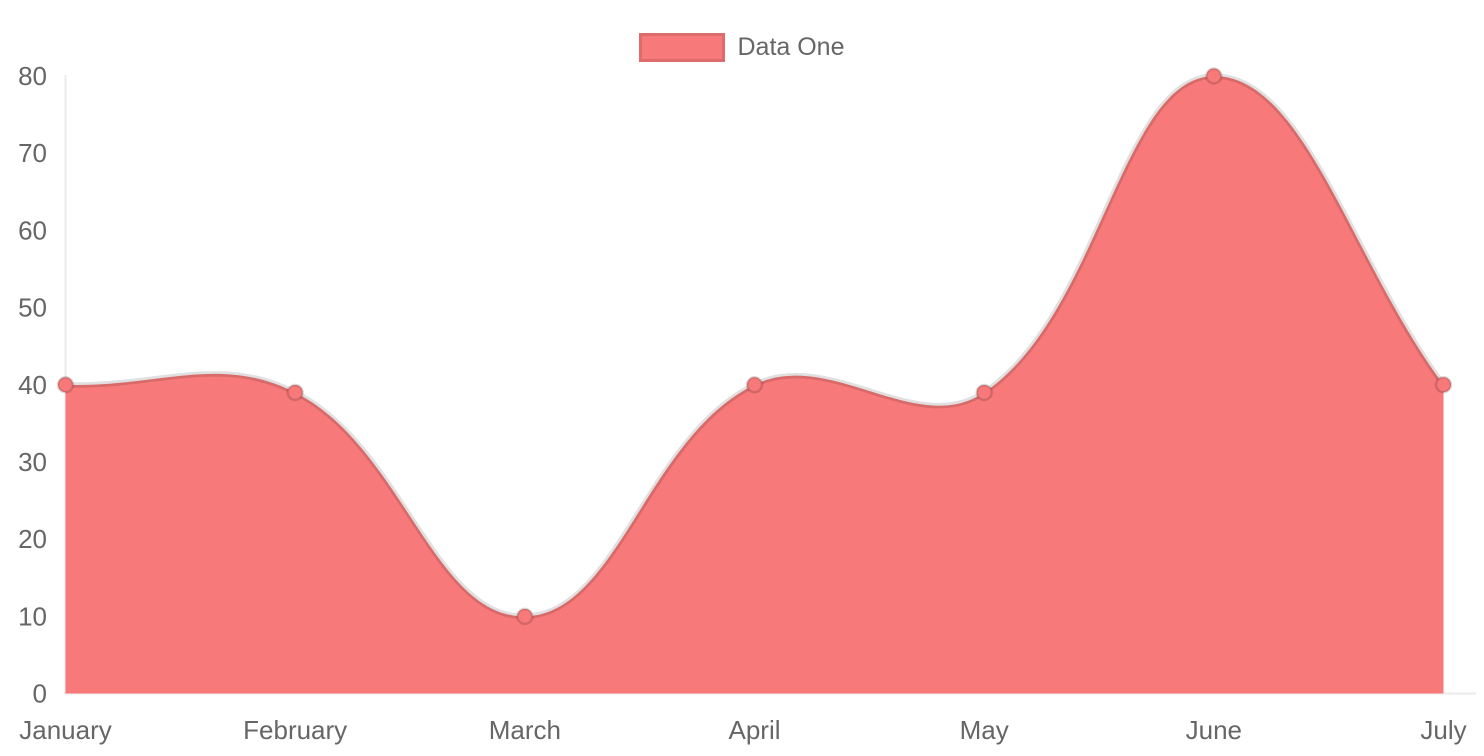 This screenshot has height=756, width=1484. Describe the element at coordinates (32, 616) in the screenshot. I see `y-axis-tick-label: 10` at that location.